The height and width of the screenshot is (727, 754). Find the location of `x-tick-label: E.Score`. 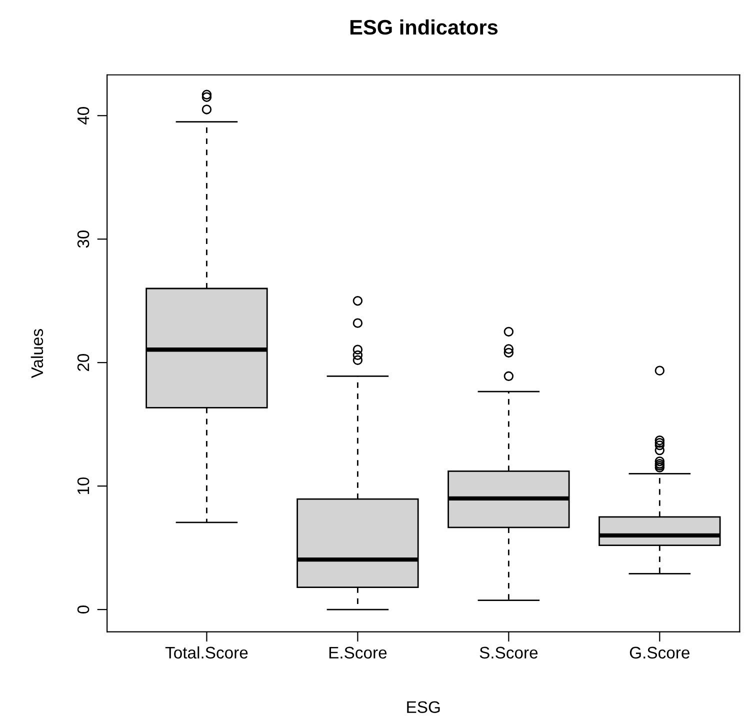

x-tick-label: E.Score is located at coordinates (358, 652).